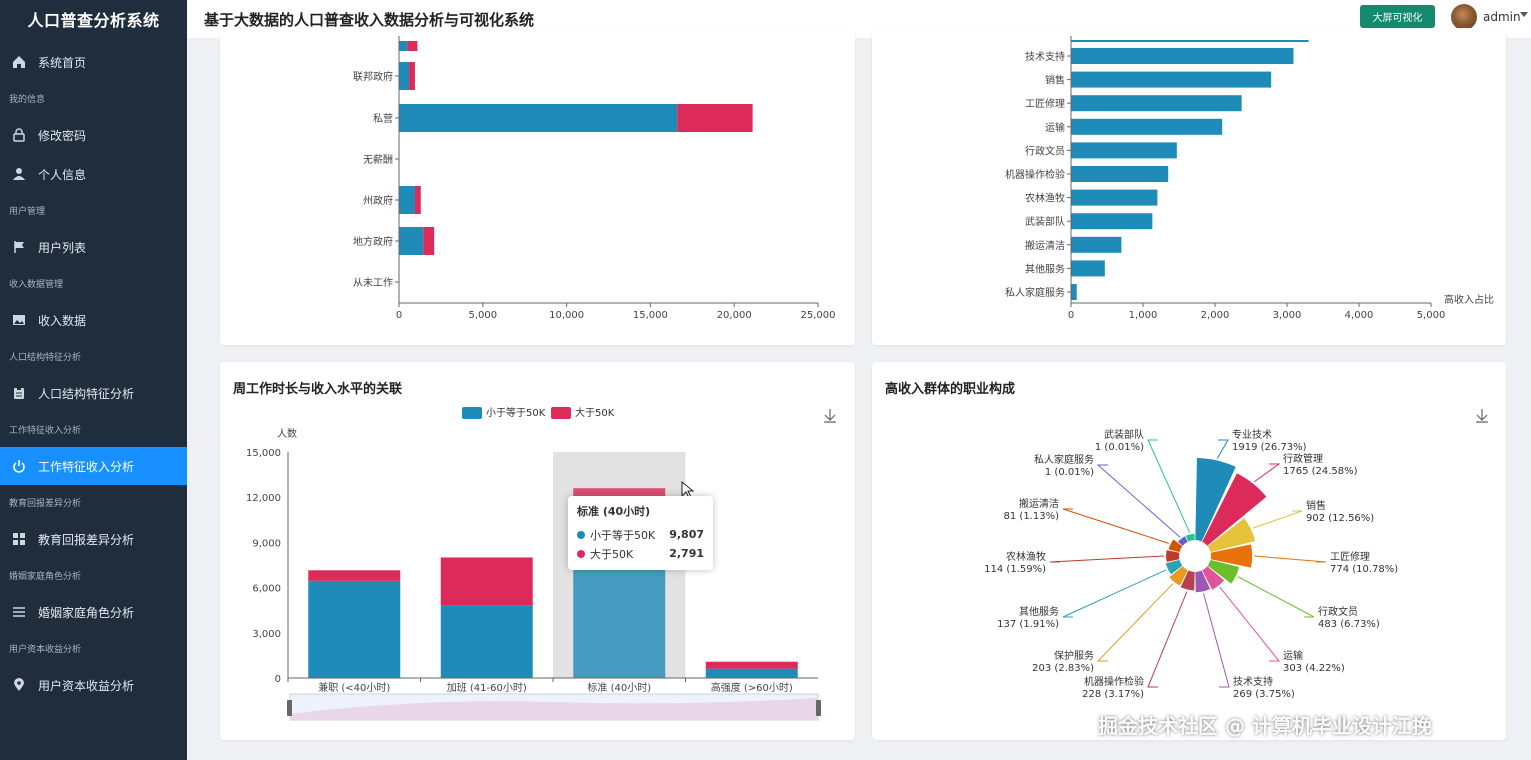  Describe the element at coordinates (1464, 17) in the screenshot. I see `avatar` at that location.